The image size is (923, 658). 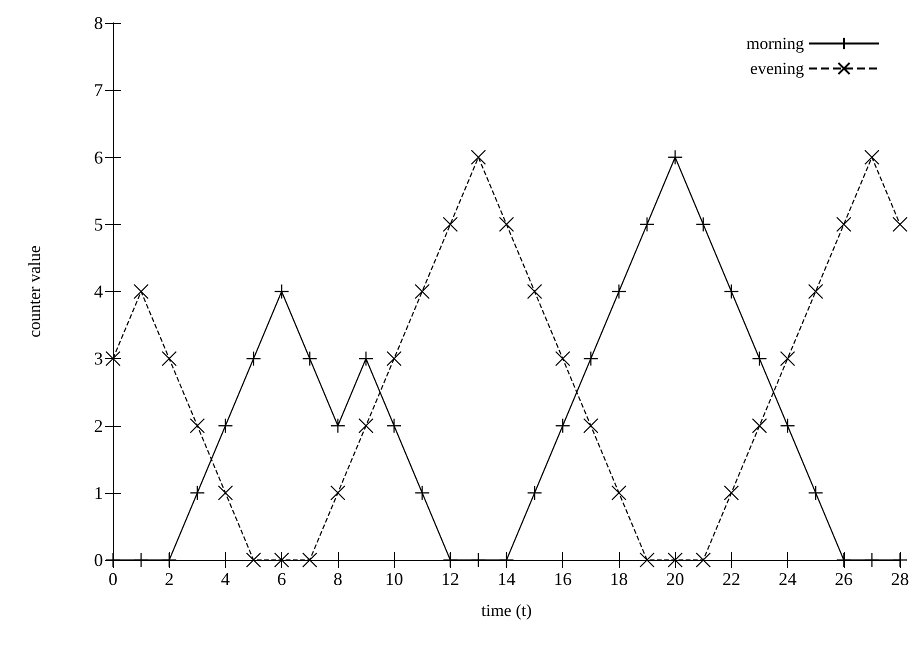 I want to click on x-tick-label: 20, so click(x=675, y=579).